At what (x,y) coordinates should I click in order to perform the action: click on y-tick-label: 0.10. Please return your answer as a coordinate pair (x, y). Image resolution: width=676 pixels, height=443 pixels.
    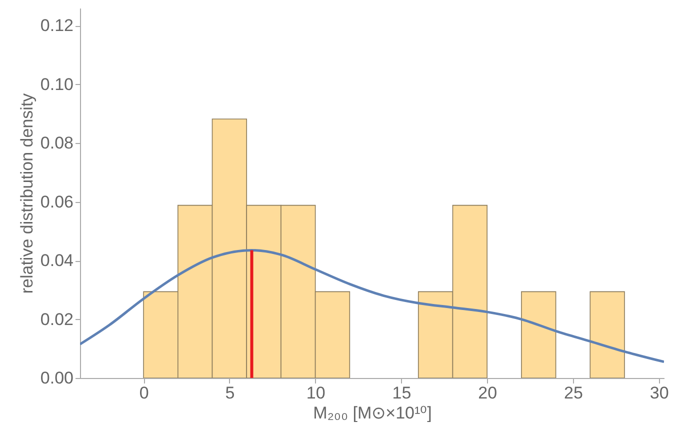
    Looking at the image, I should click on (57, 84).